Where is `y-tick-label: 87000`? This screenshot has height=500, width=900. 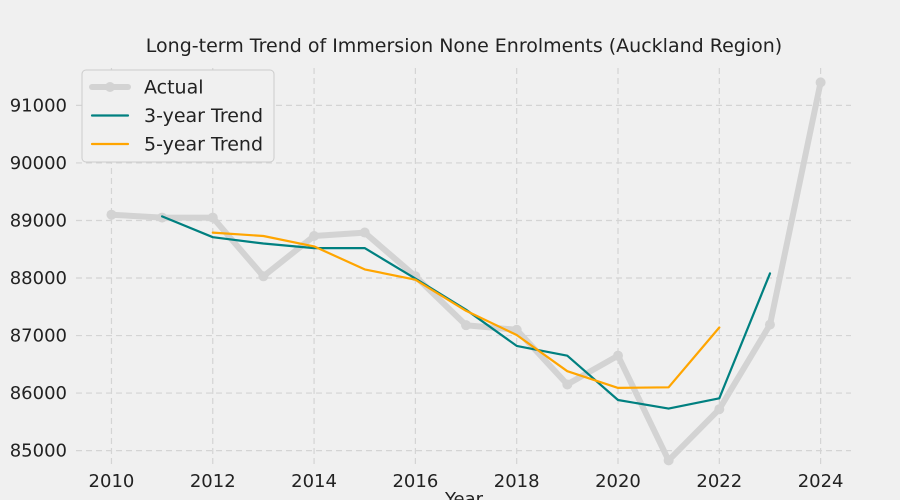 y-tick-label: 87000 is located at coordinates (38, 336).